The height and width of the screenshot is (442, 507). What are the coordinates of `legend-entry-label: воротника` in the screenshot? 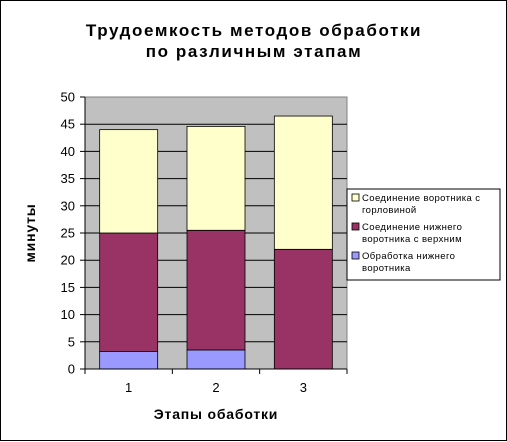 It's located at (386, 268).